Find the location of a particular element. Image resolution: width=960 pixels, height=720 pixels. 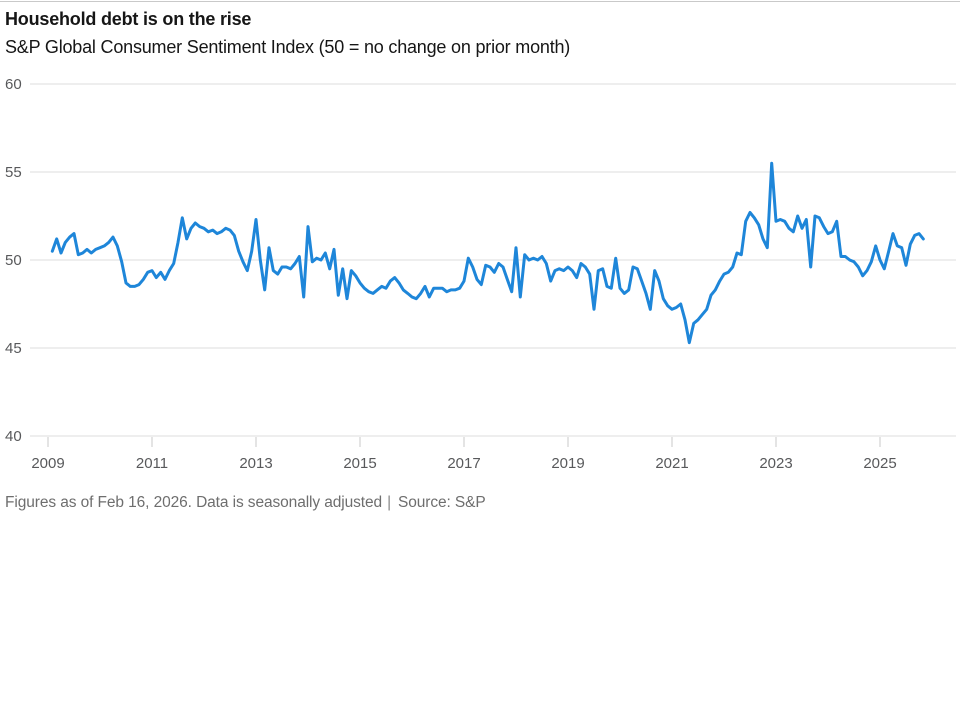

x-axis-tick-label: 2011 is located at coordinates (152, 463).